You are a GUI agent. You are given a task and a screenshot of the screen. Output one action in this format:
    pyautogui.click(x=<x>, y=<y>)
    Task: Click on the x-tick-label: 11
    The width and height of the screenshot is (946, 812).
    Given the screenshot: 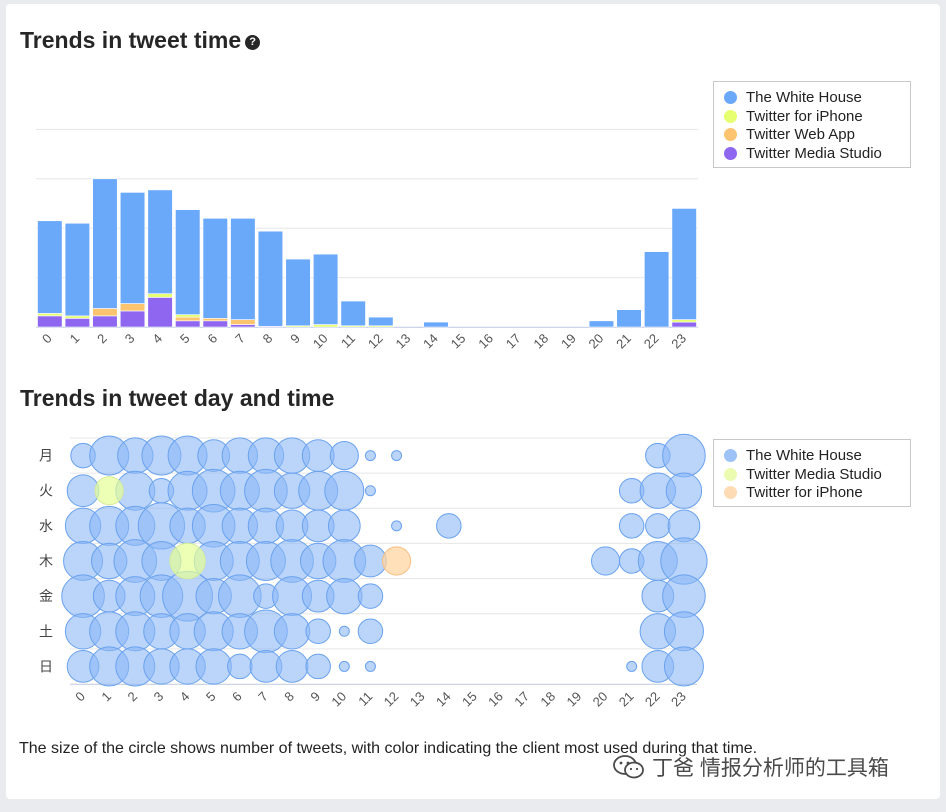 What is the action you would take?
    pyautogui.click(x=365, y=699)
    